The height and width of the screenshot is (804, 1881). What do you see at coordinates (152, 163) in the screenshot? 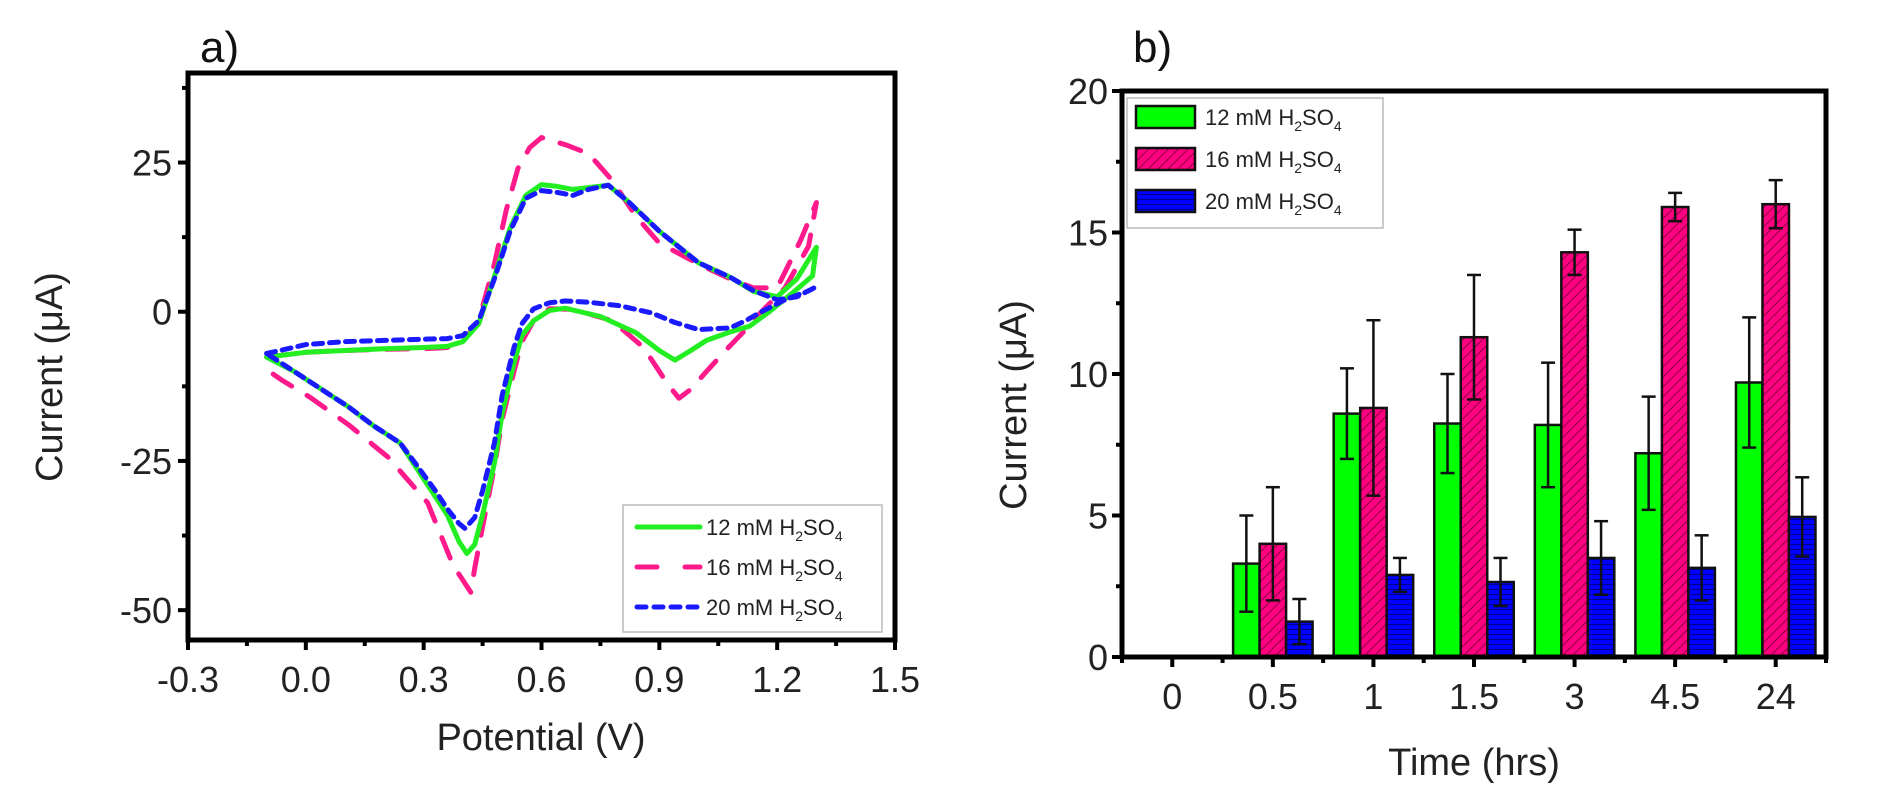
I see `y-tick-label: 25` at bounding box center [152, 163].